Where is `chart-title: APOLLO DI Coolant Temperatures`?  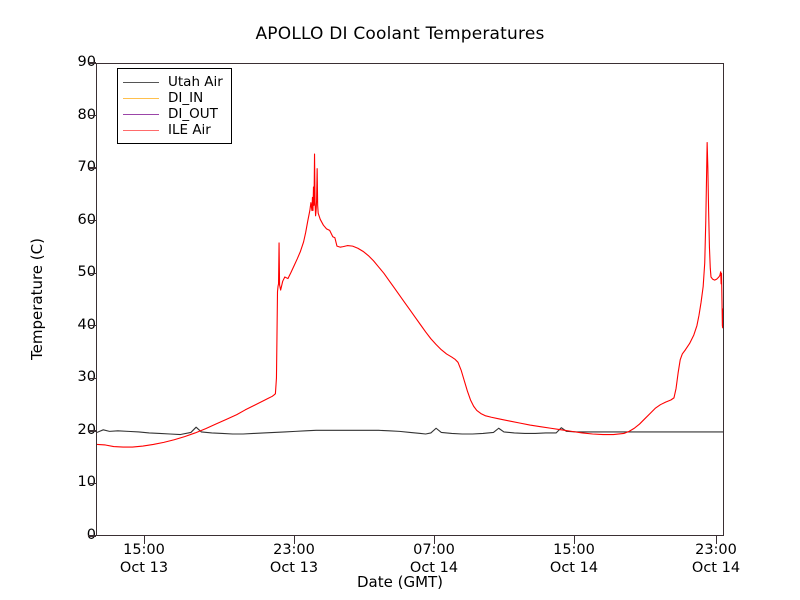 chart-title: APOLLO DI Coolant Temperatures is located at coordinates (400, 34).